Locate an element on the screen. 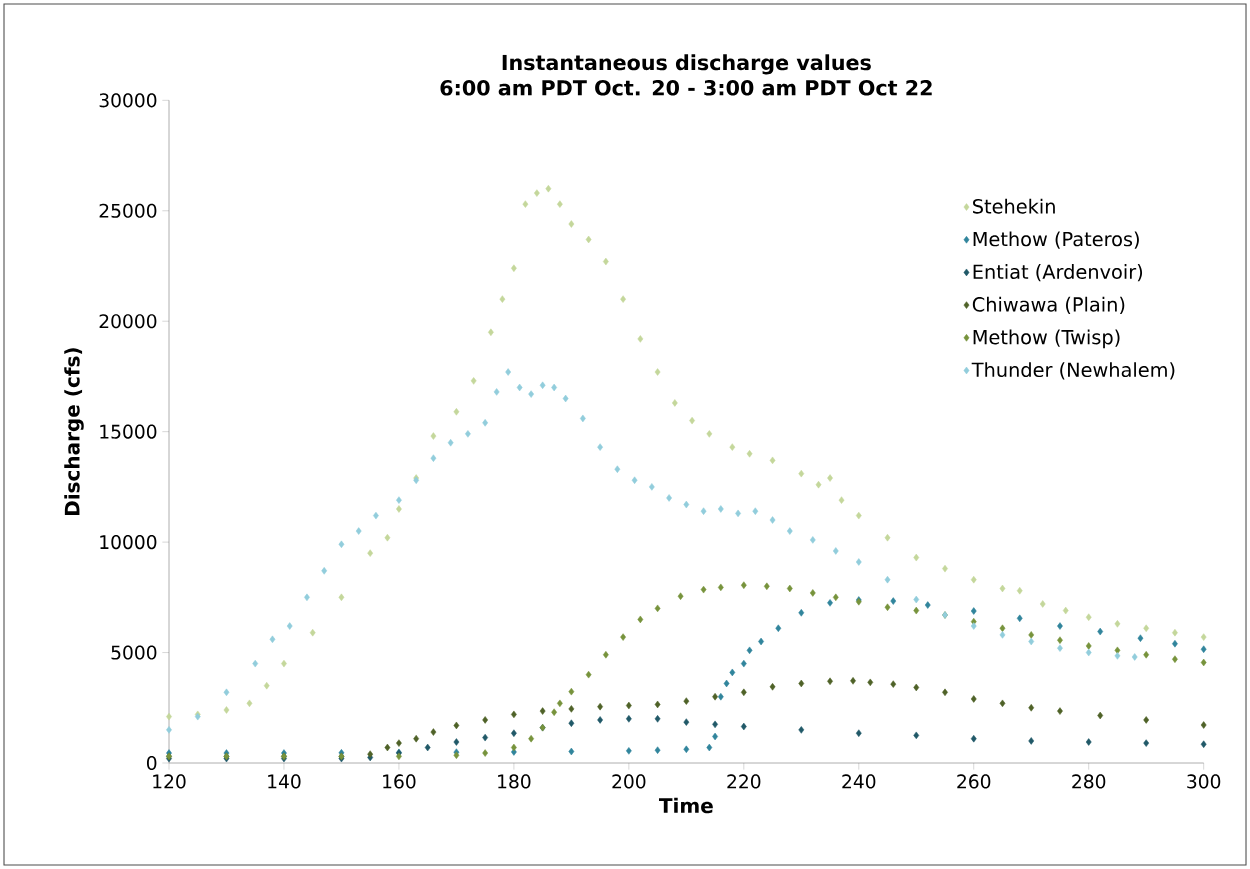  x-tick-label: 220 is located at coordinates (744, 781).